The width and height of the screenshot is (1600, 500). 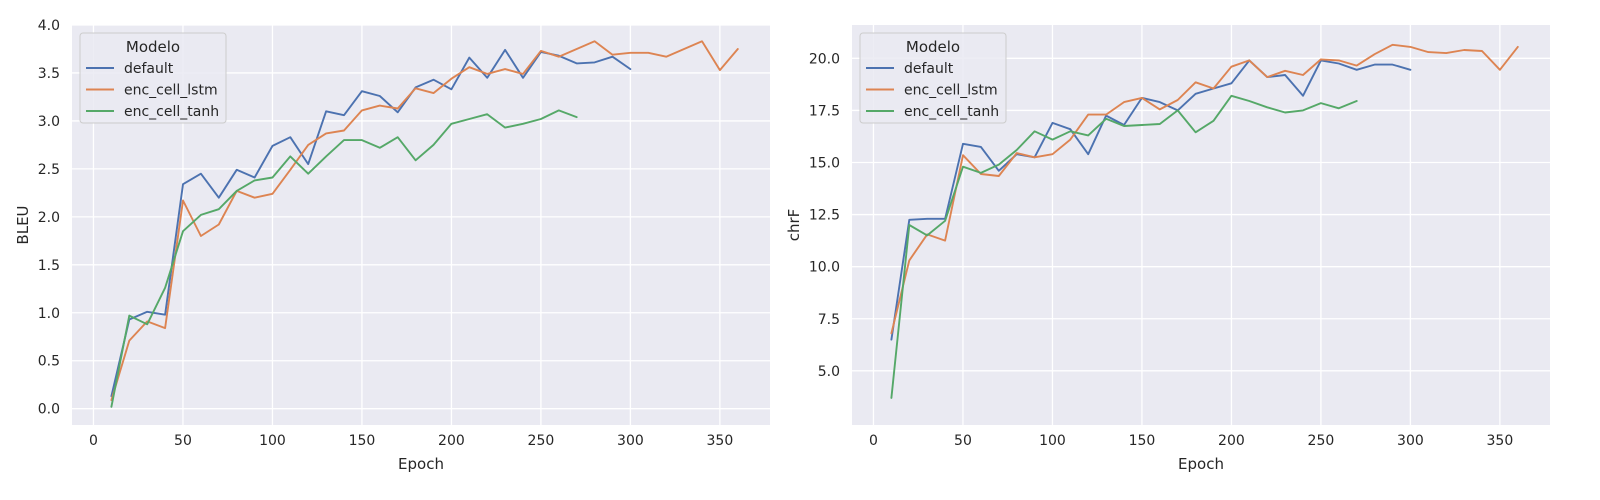 I want to click on y-tick-label: 3.0, so click(x=49, y=122).